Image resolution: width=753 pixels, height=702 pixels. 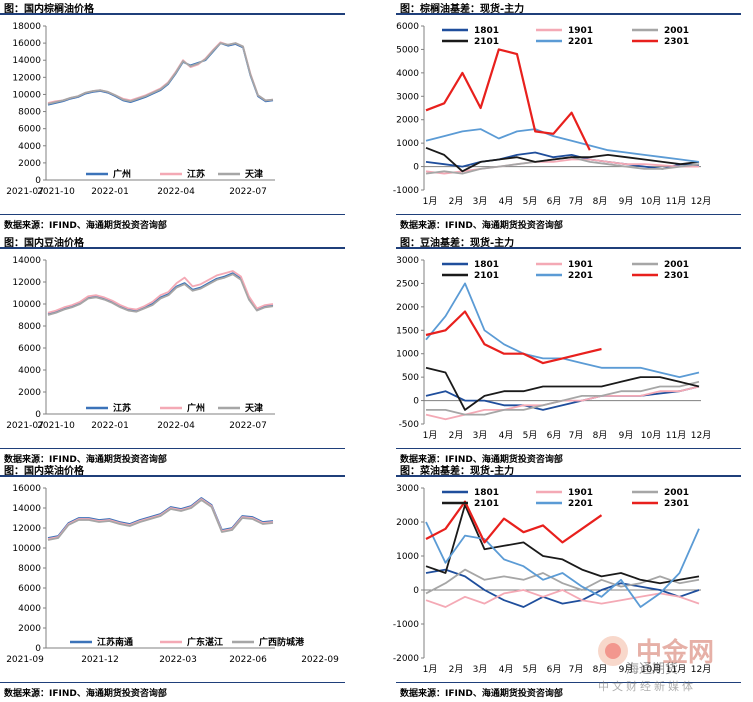 What do you see at coordinates (44, 471) in the screenshot?
I see `chart-title: 图：国内菜油价格` at bounding box center [44, 471].